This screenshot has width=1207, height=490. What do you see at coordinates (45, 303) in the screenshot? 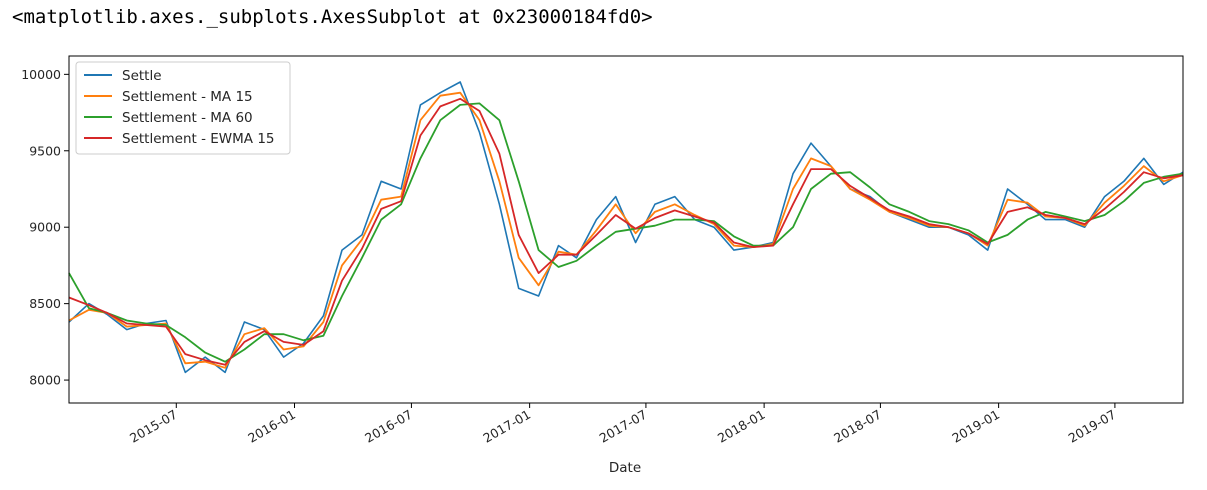
I see `y-tick-label: 8500` at bounding box center [45, 303].